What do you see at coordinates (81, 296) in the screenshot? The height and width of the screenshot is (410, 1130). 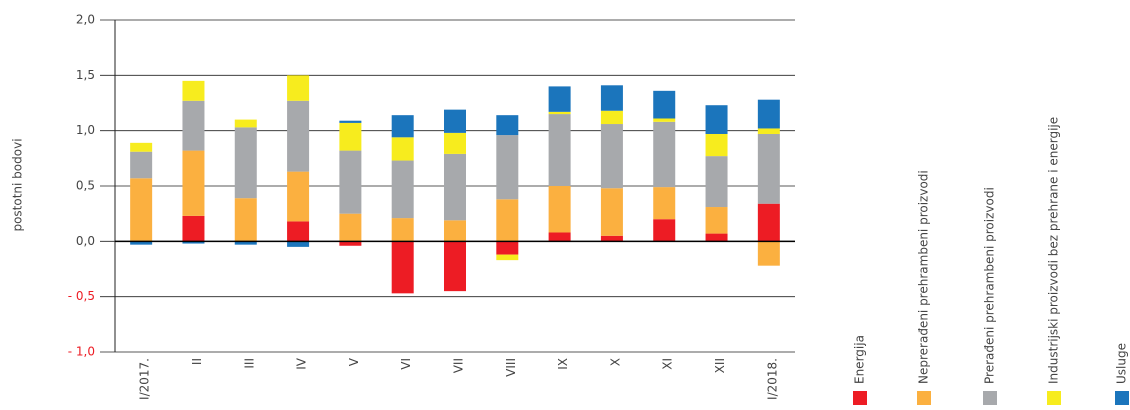 I see `y-tick-label: - 0,5` at bounding box center [81, 296].